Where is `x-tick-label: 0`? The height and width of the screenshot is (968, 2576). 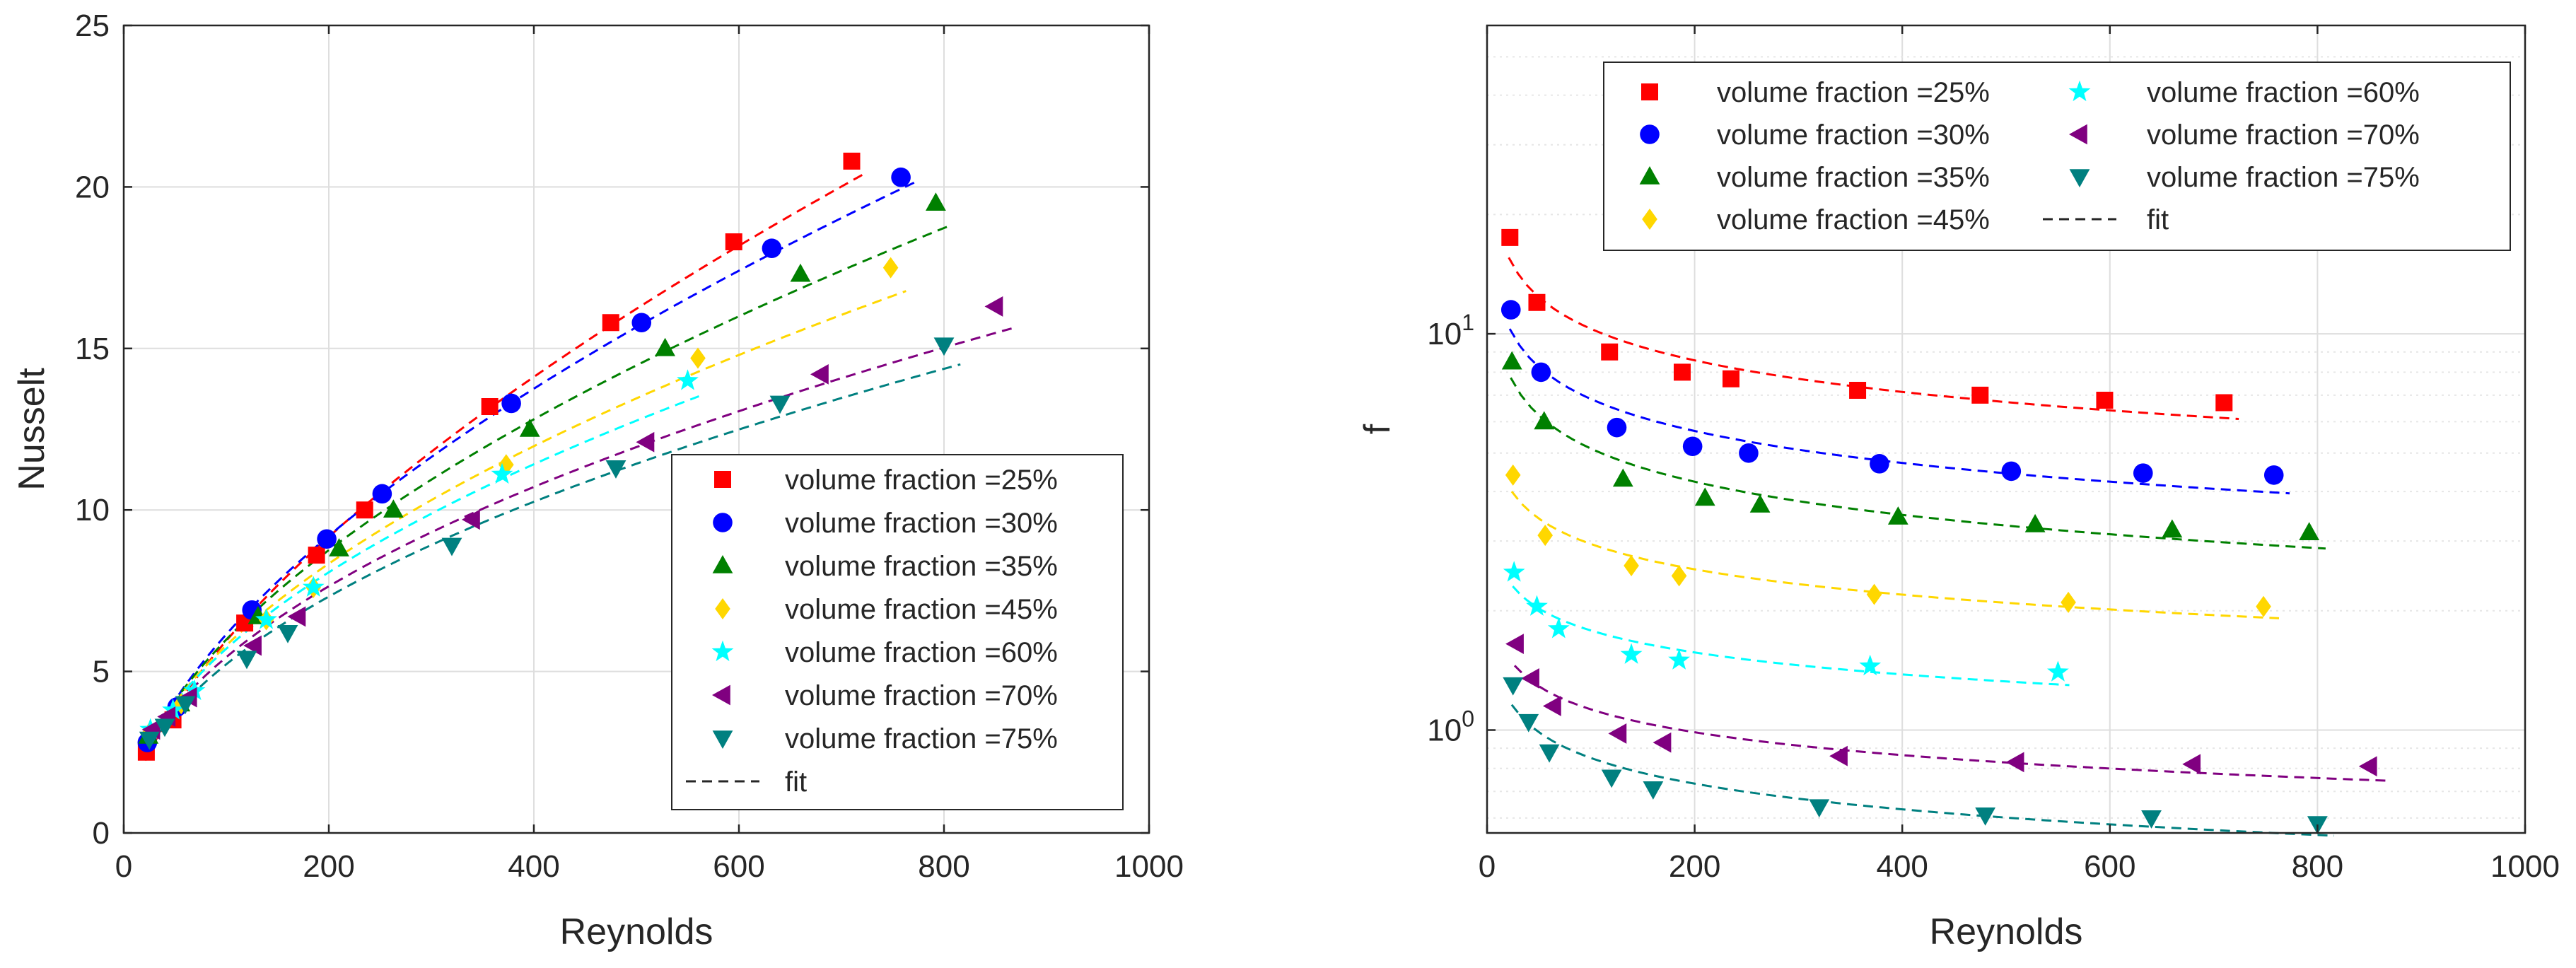 x-tick-label: 0 is located at coordinates (1487, 866).